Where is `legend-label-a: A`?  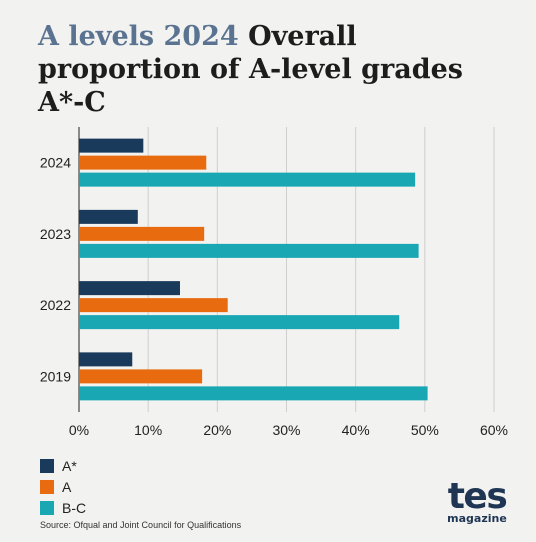
legend-label-a: A is located at coordinates (67, 486).